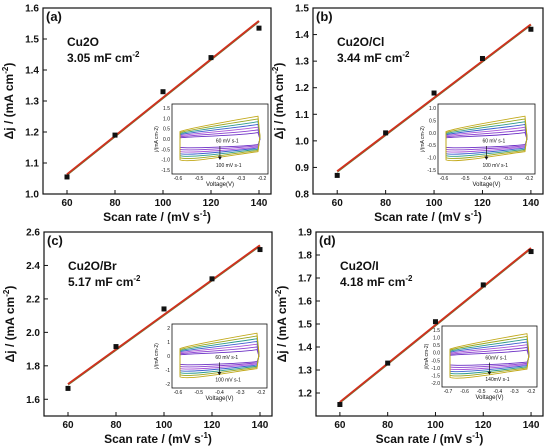 The image size is (550, 447). What do you see at coordinates (360, 42) in the screenshot?
I see `sample-name: Cu2O/Cl` at bounding box center [360, 42].